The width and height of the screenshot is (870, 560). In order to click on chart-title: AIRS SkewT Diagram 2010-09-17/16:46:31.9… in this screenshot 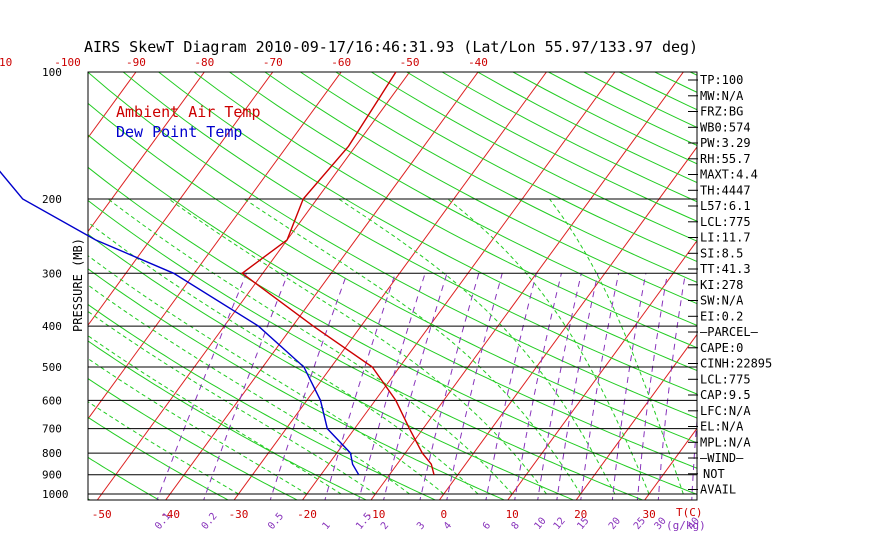, I will do `click(391, 47)`.